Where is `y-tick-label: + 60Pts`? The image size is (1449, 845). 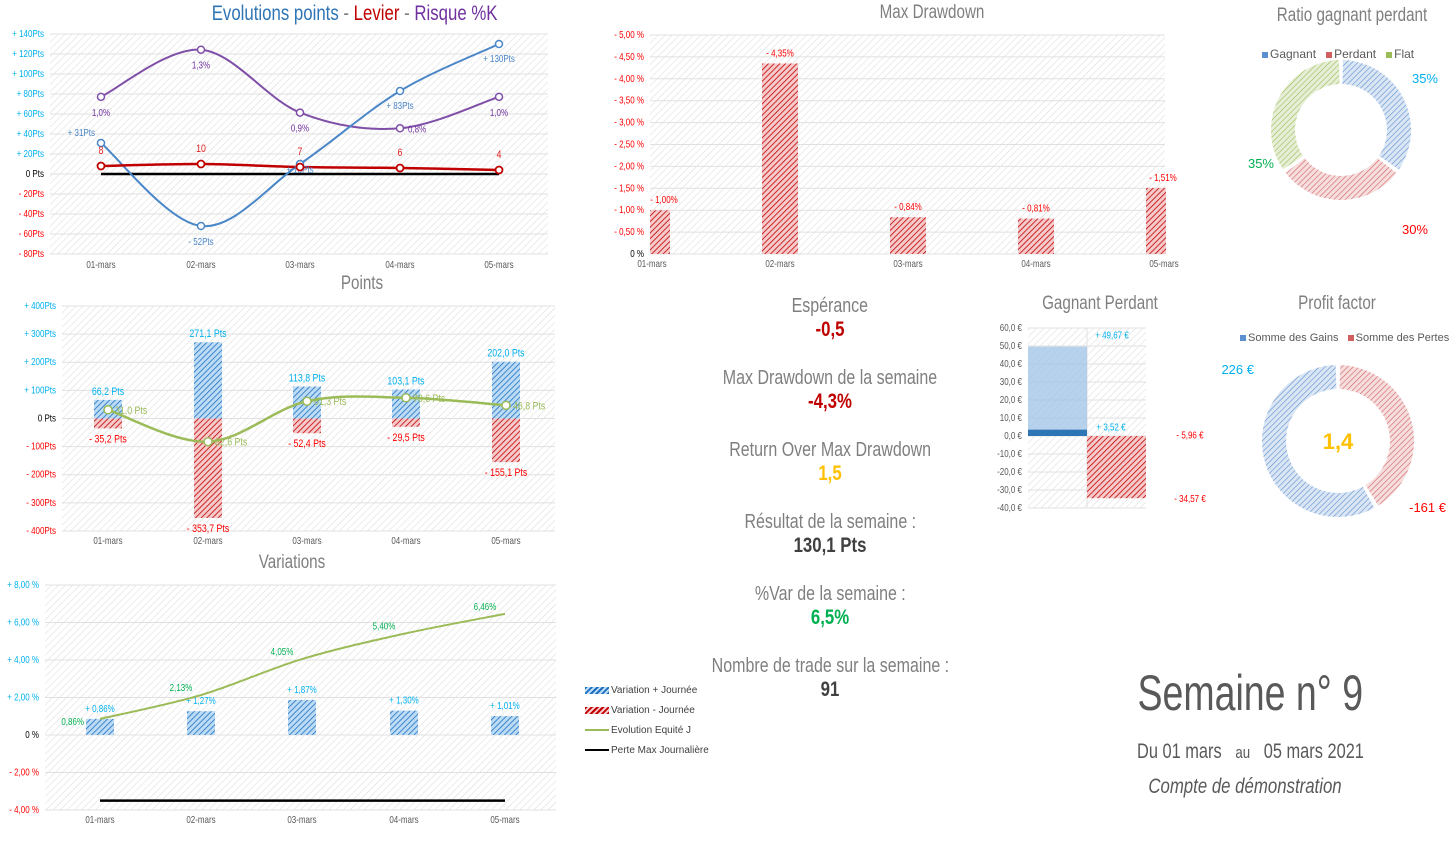
y-tick-label: + 60Pts is located at coordinates (31, 113).